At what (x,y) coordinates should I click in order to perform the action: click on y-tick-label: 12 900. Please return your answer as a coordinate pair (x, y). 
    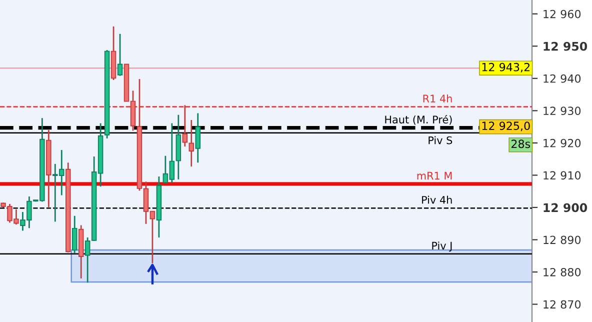
    Looking at the image, I should click on (566, 207).